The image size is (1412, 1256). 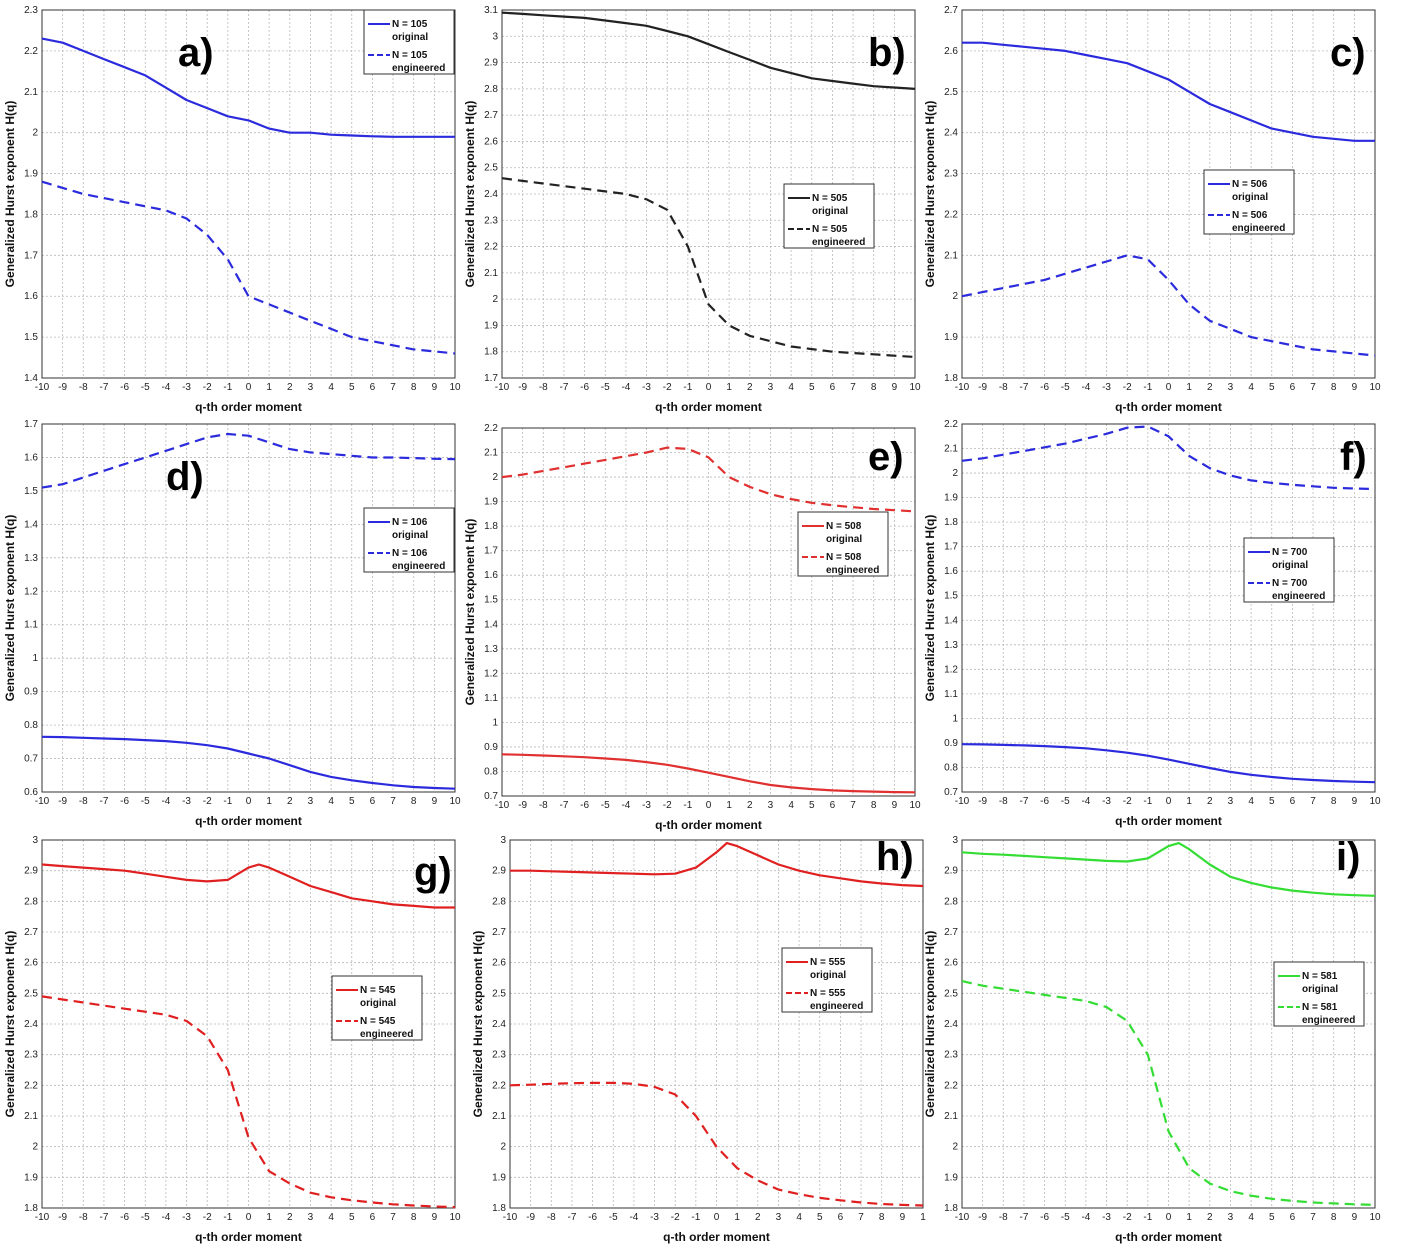 I want to click on legend: N = 508 original N = 508 engineered, so click(x=843, y=544).